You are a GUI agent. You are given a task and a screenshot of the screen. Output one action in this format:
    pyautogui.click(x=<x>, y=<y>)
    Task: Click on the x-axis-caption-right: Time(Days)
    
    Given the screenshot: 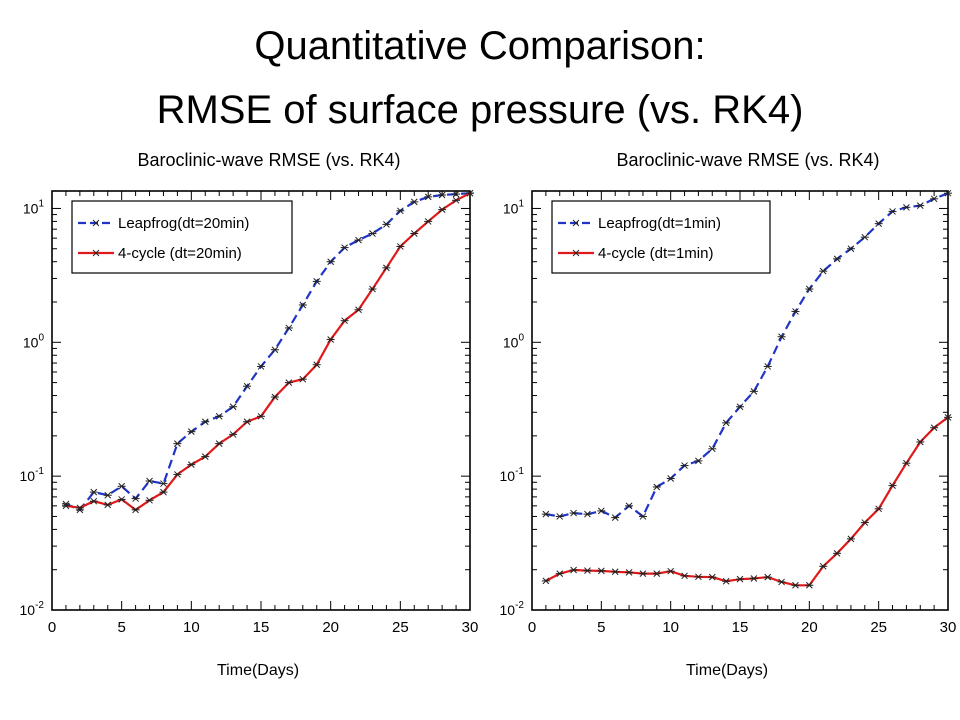 What is the action you would take?
    pyautogui.click(x=727, y=670)
    